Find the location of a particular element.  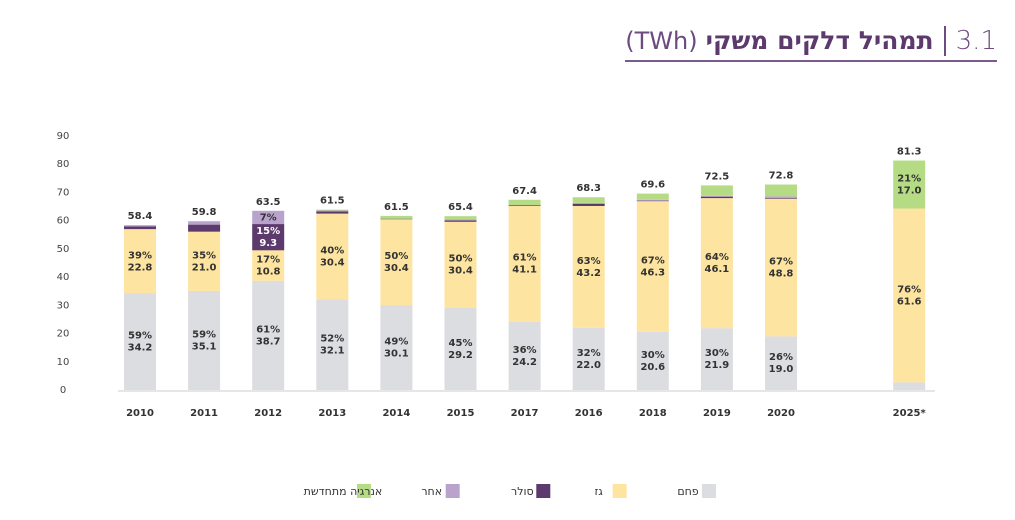

value-label: 21.0 is located at coordinates (204, 267).